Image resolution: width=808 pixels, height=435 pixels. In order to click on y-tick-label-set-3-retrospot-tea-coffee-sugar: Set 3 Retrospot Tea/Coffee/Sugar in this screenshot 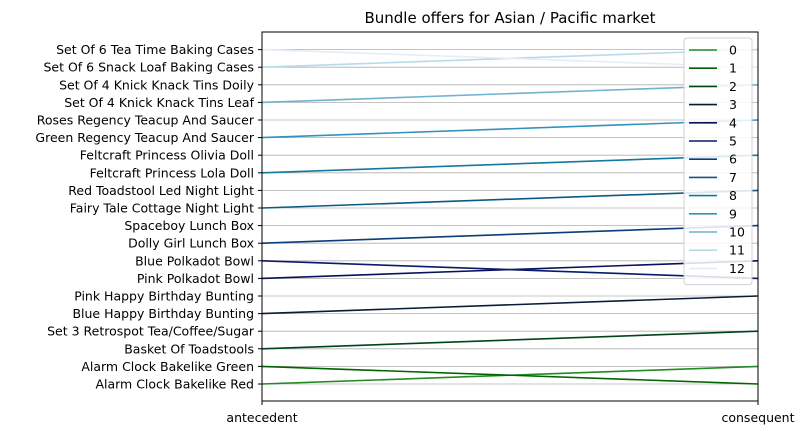, I will do `click(151, 331)`.